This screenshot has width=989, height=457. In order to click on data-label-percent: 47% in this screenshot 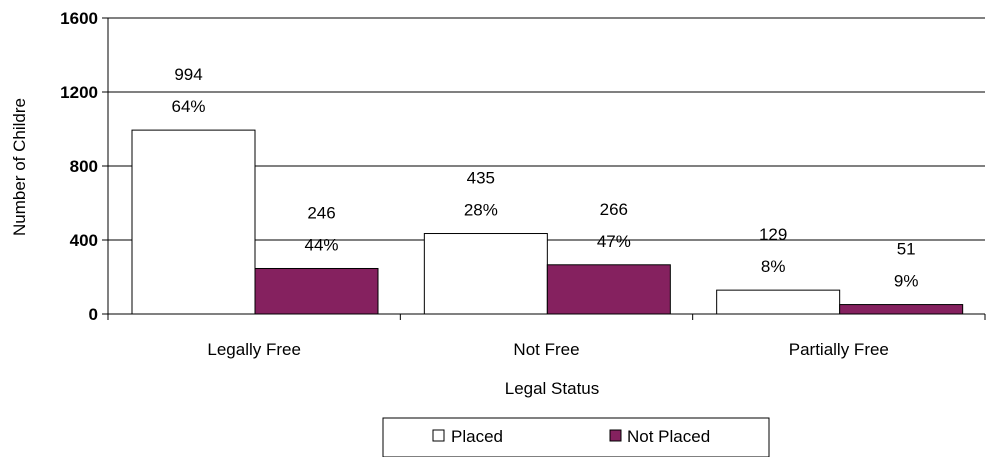, I will do `click(614, 241)`.